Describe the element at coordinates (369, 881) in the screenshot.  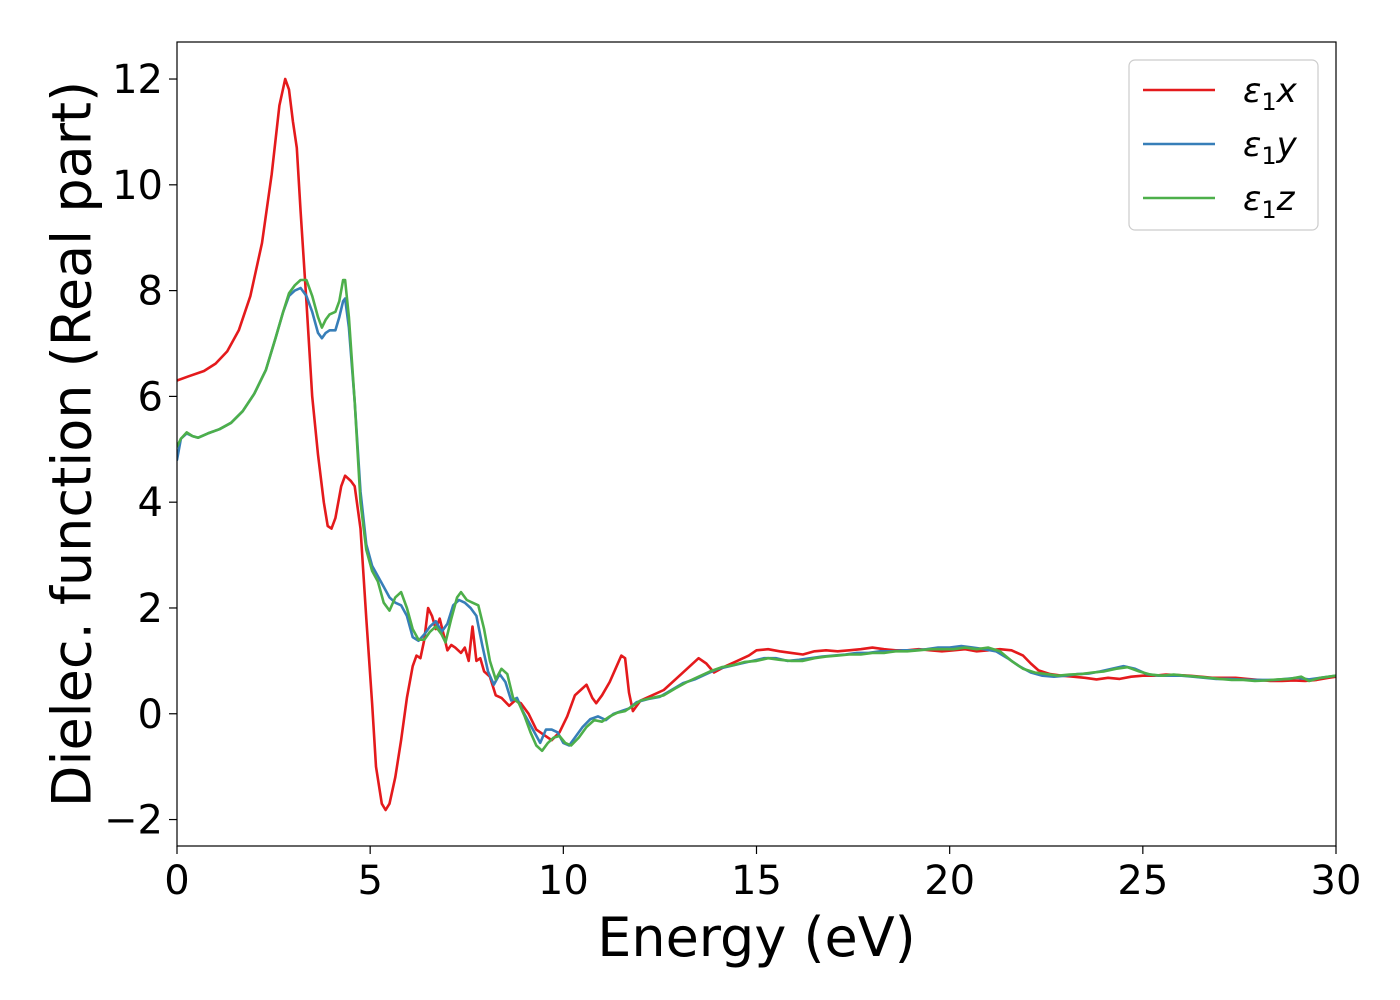
I see `x-tick-label: 5` at that location.